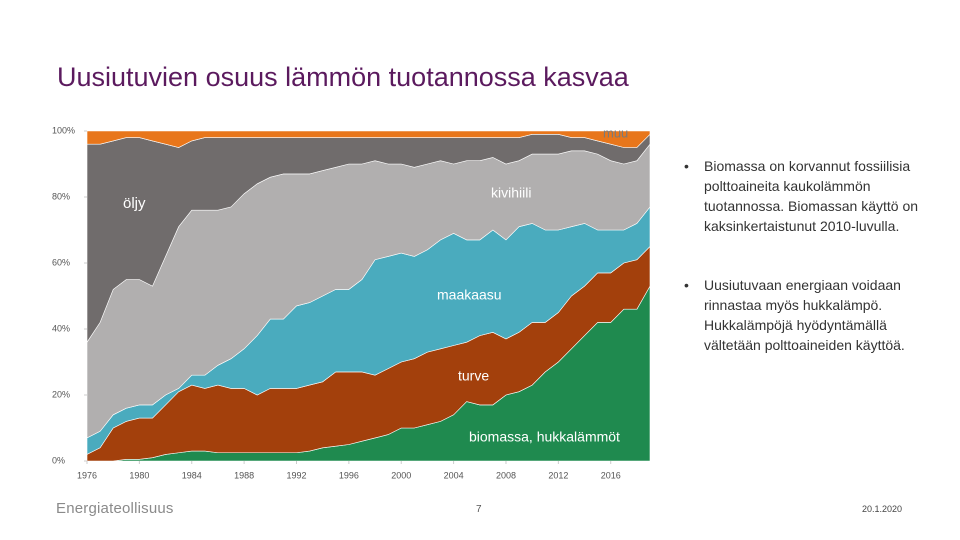  What do you see at coordinates (139, 475) in the screenshot?
I see `x-tick-label: 1980` at bounding box center [139, 475].